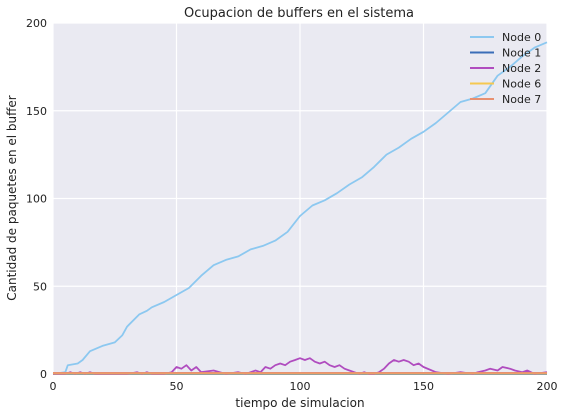 Image resolution: width=565 pixels, height=417 pixels. What do you see at coordinates (43, 374) in the screenshot?
I see `y-tick-label: 0` at bounding box center [43, 374].